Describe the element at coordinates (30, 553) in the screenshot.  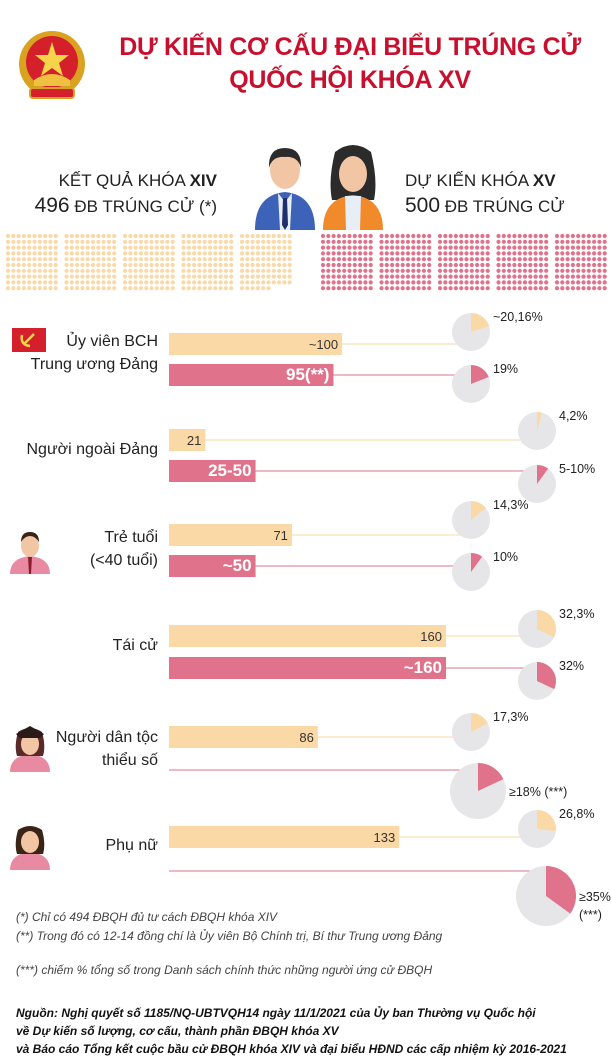
I see `young-man-icon` at that location.